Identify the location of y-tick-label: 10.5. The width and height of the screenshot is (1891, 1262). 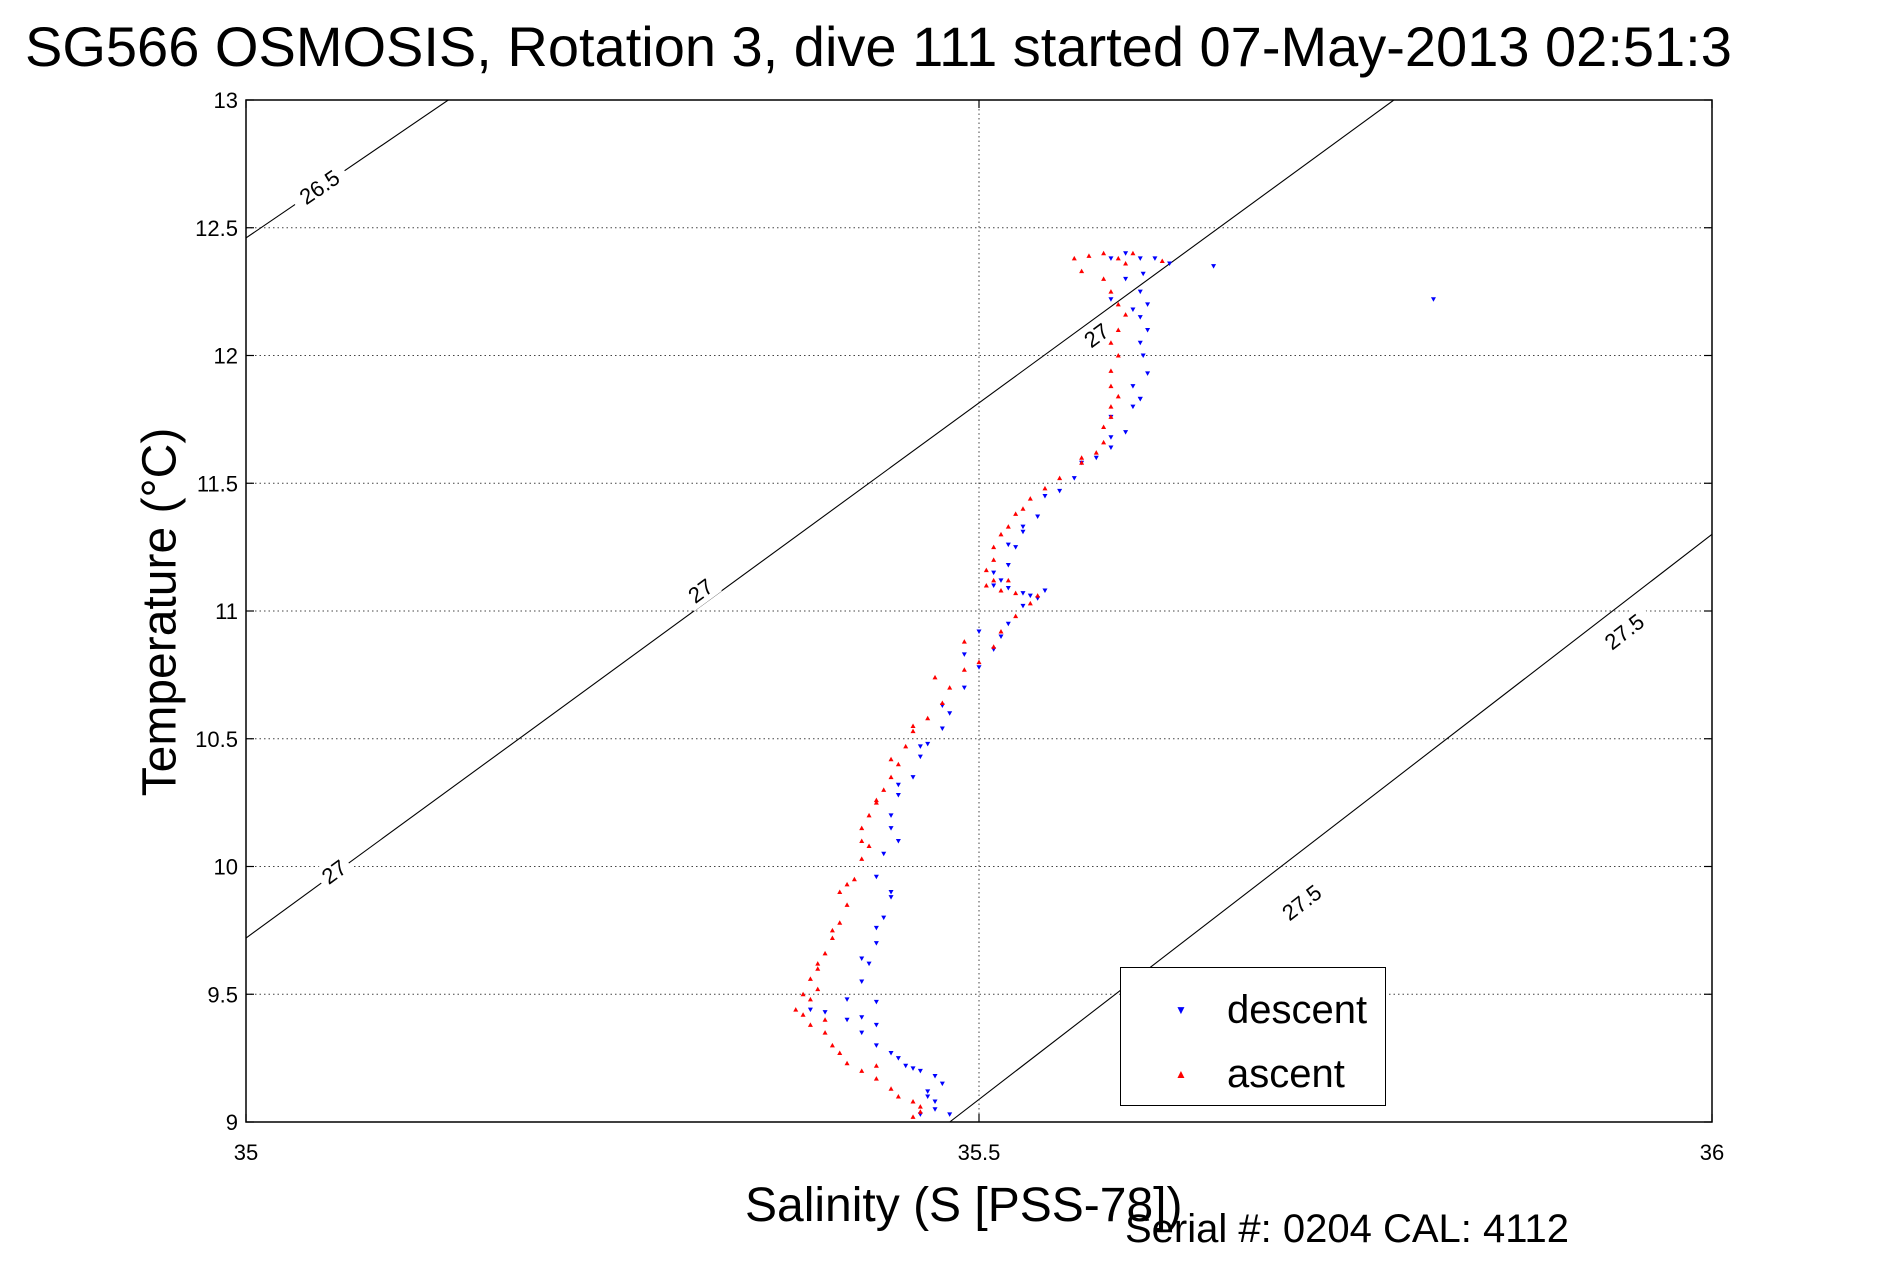
(216, 739).